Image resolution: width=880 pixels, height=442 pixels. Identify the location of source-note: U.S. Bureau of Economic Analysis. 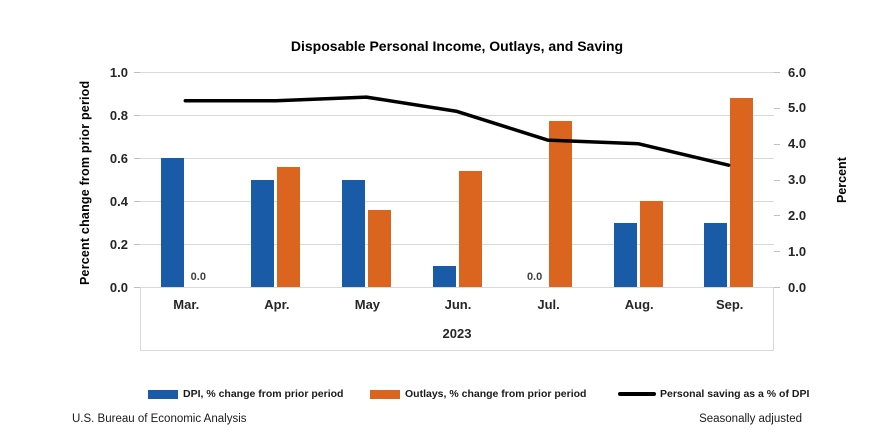
(159, 419).